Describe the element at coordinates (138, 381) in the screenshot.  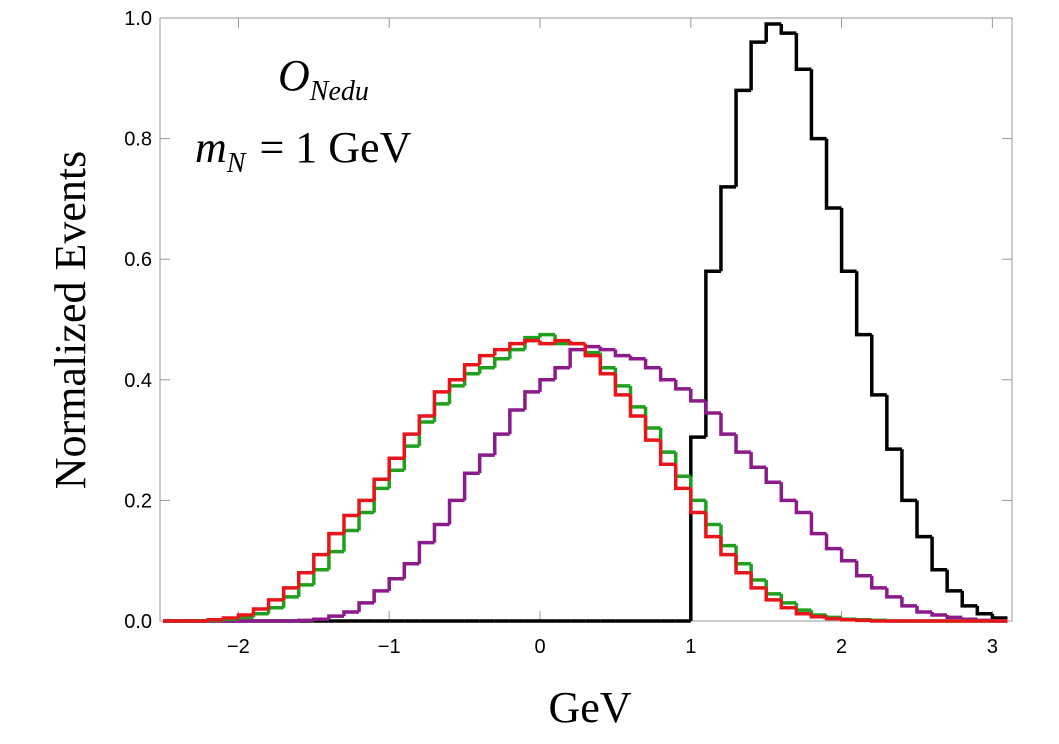
I see `y-tick-label: 0.4` at that location.